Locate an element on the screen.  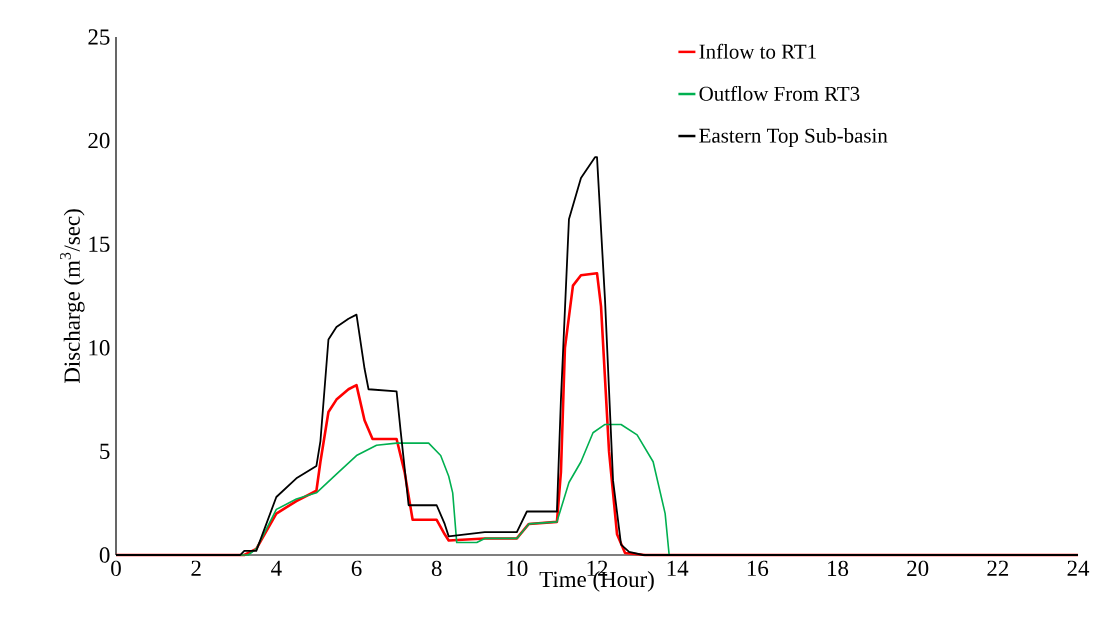
y-axis-title: Discharge (m$^{3}$/sec) is located at coordinates (72, 296).